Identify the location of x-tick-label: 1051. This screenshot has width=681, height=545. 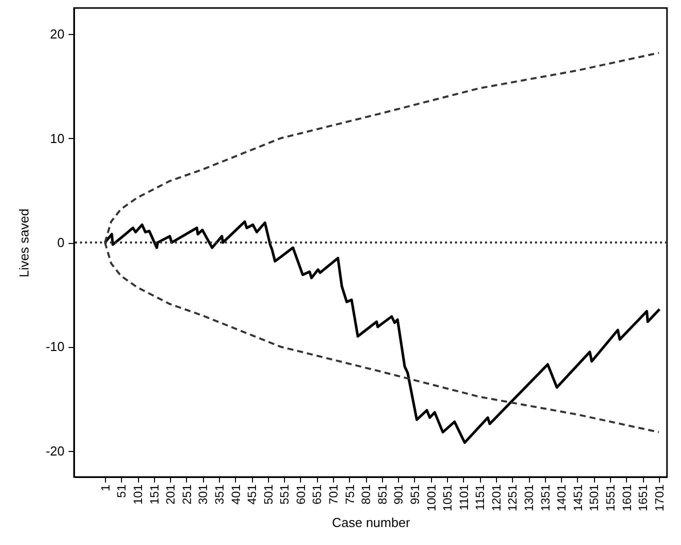
(447, 498).